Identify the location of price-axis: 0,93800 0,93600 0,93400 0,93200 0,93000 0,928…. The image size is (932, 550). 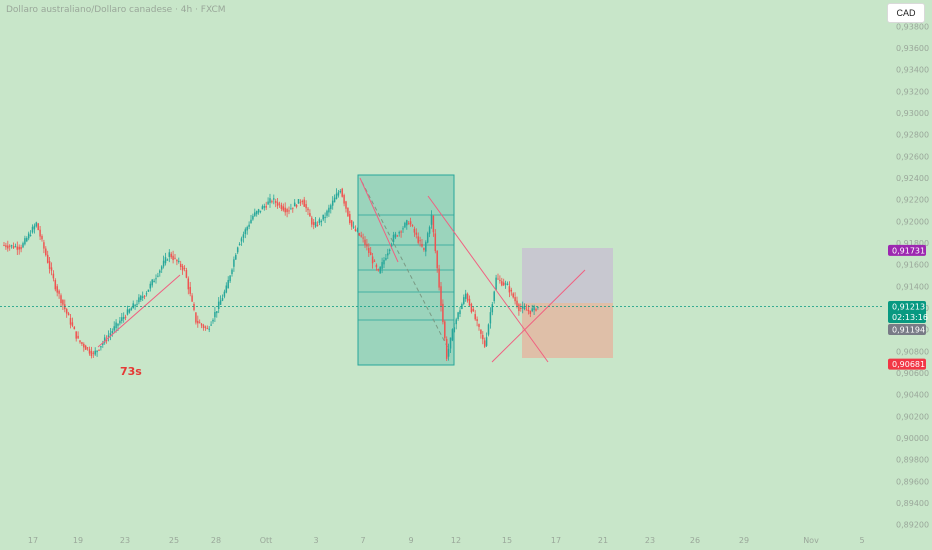
(912, 275).